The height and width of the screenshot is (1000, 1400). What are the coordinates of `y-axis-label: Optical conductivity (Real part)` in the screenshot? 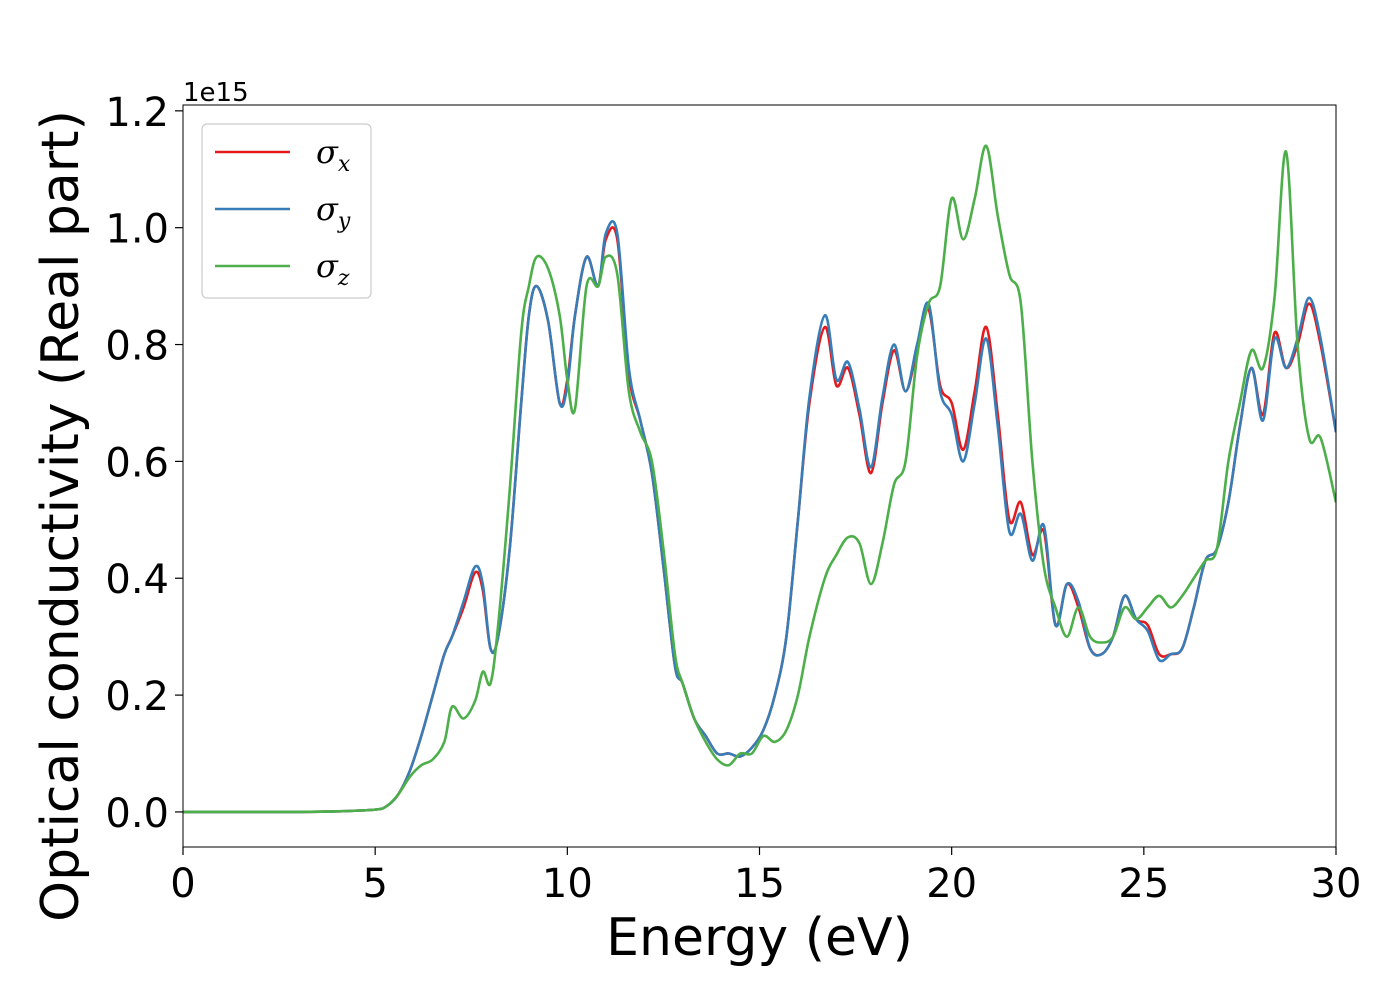 It's located at (61, 516).